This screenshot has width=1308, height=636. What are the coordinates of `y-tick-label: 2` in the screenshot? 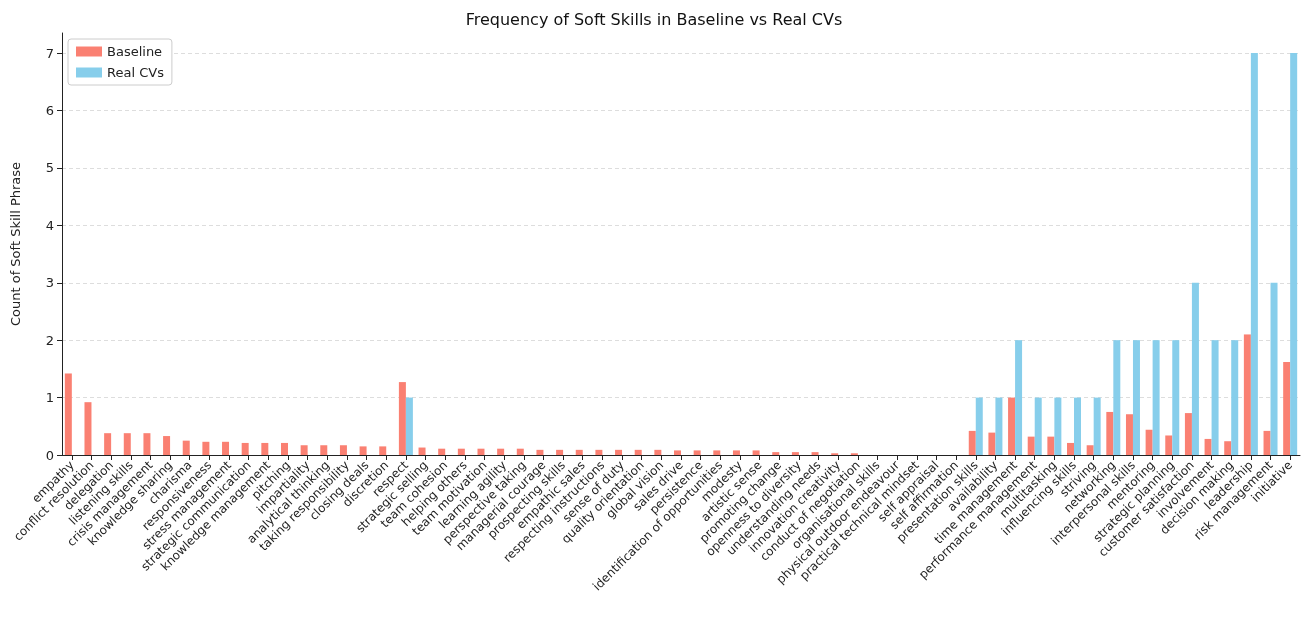 It's located at (49, 340).